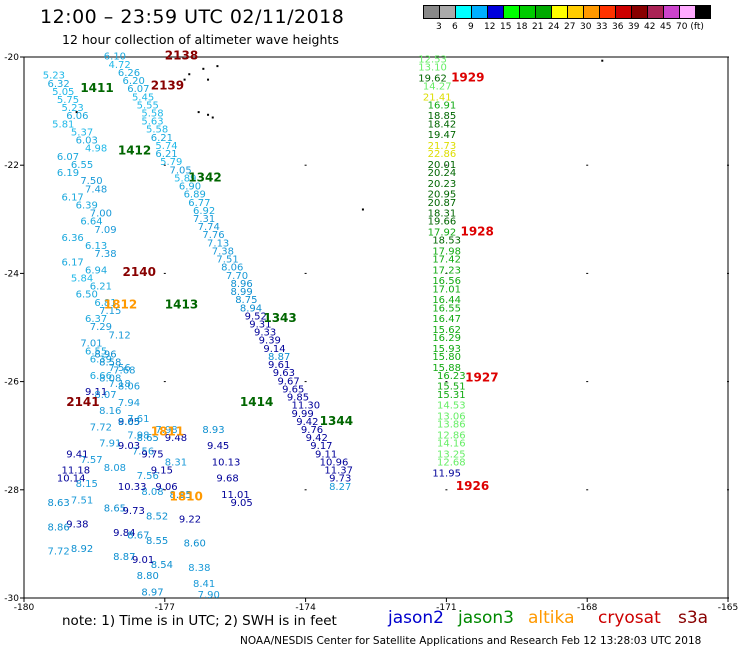  I want to click on x-tick-label: -165, so click(728, 608).